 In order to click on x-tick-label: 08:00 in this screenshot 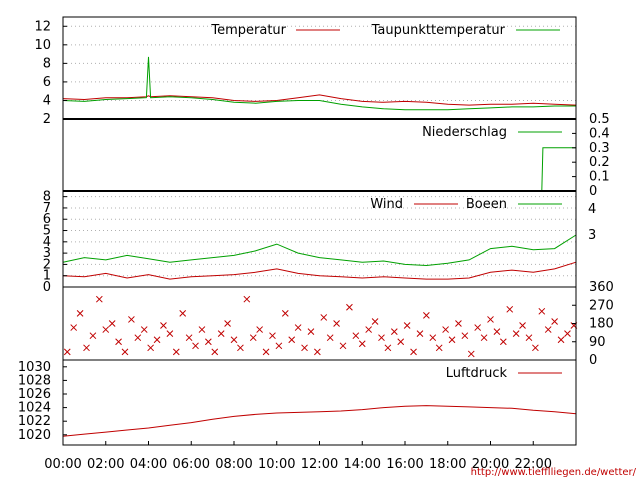, I will do `click(233, 464)`.